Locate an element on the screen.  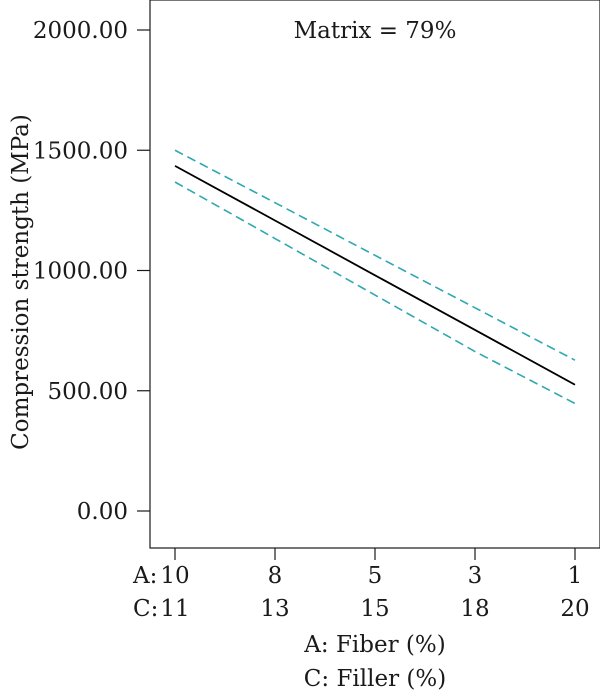
x-tick-label-a: 5 is located at coordinates (375, 576).